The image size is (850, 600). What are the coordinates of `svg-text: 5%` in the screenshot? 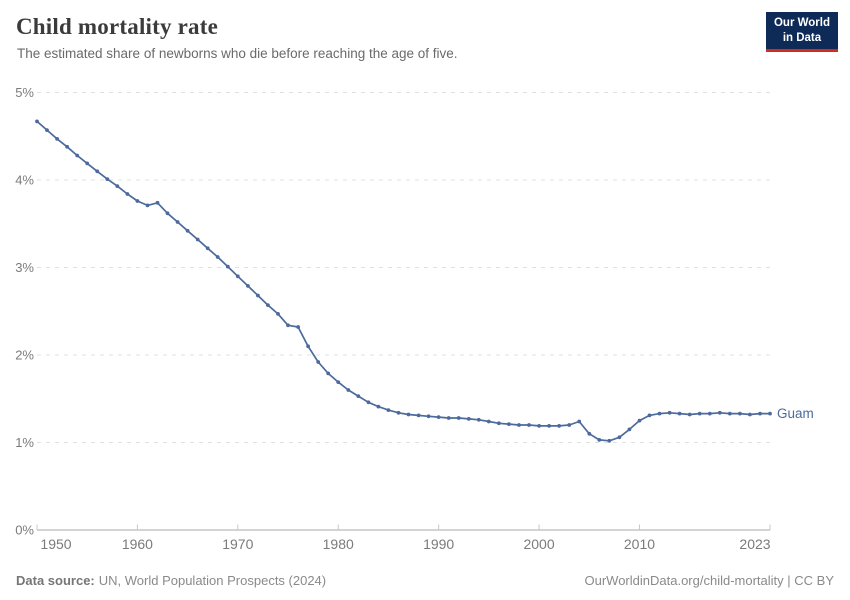 It's located at (24, 92).